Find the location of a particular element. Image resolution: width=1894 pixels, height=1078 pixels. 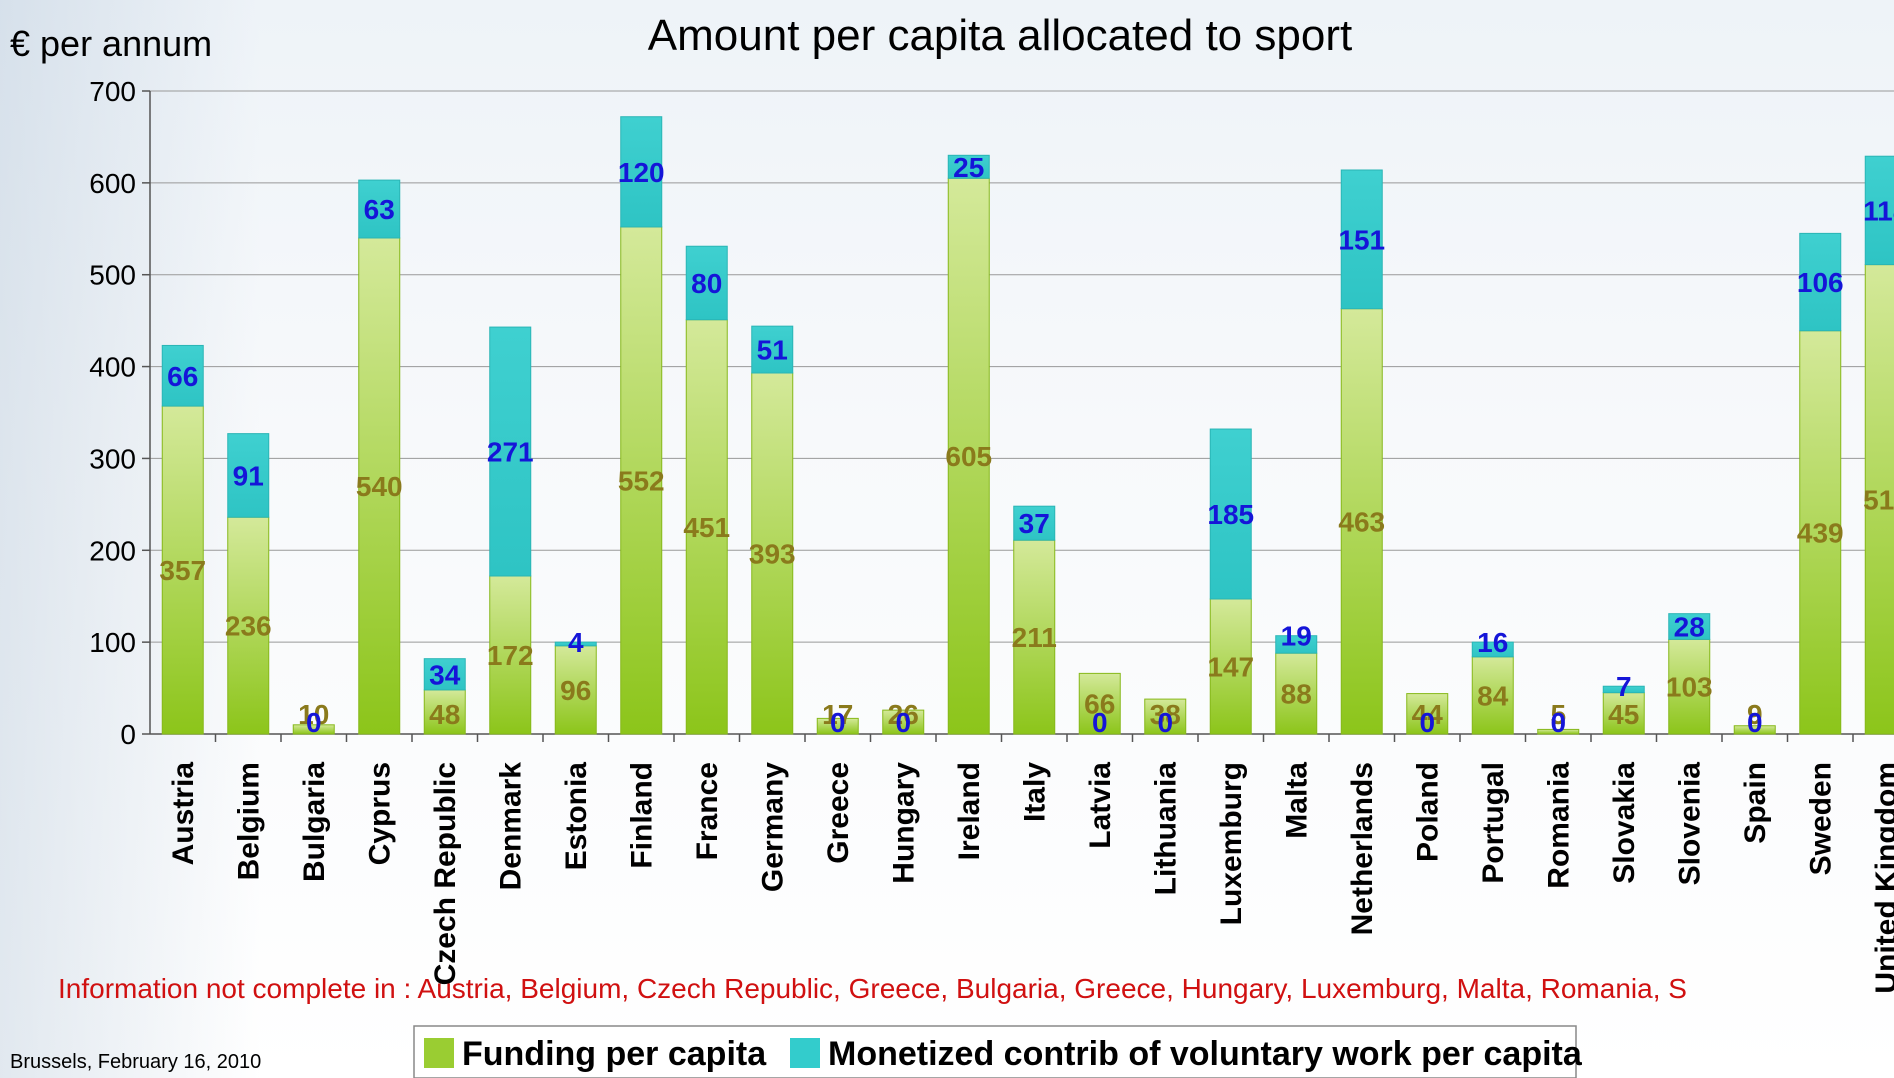

data-label-funding: 88 is located at coordinates (1296, 694).